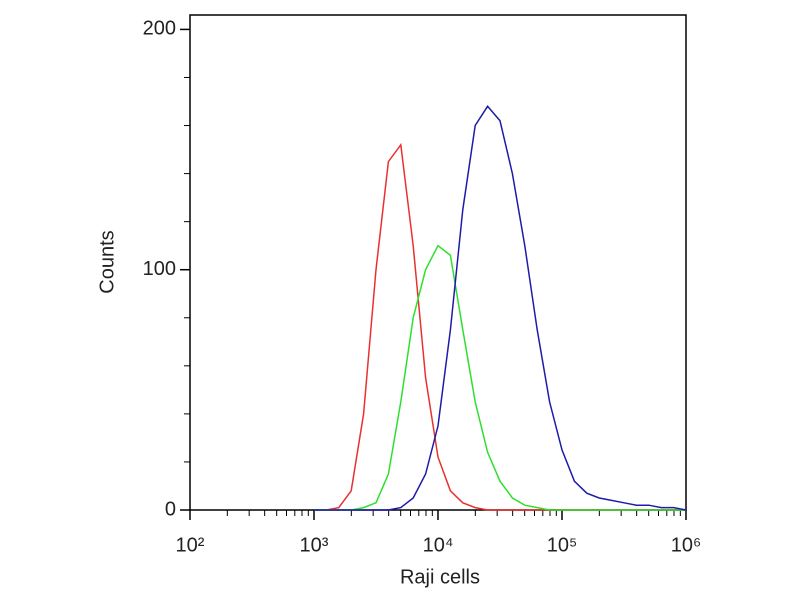 The width and height of the screenshot is (800, 605). Describe the element at coordinates (440, 577) in the screenshot. I see `x-axis-label: Raji cells` at that location.